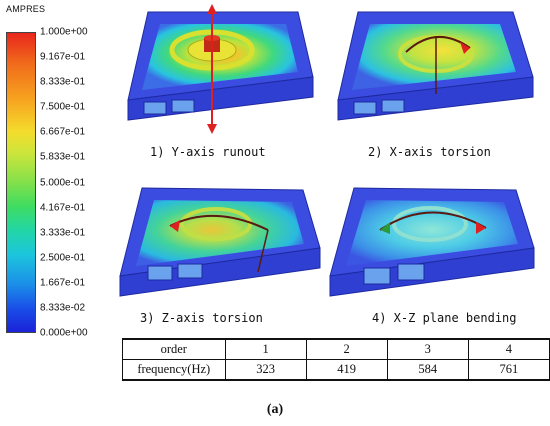  What do you see at coordinates (63, 182) in the screenshot?
I see `tick-label: 5.000e-01` at bounding box center [63, 182].